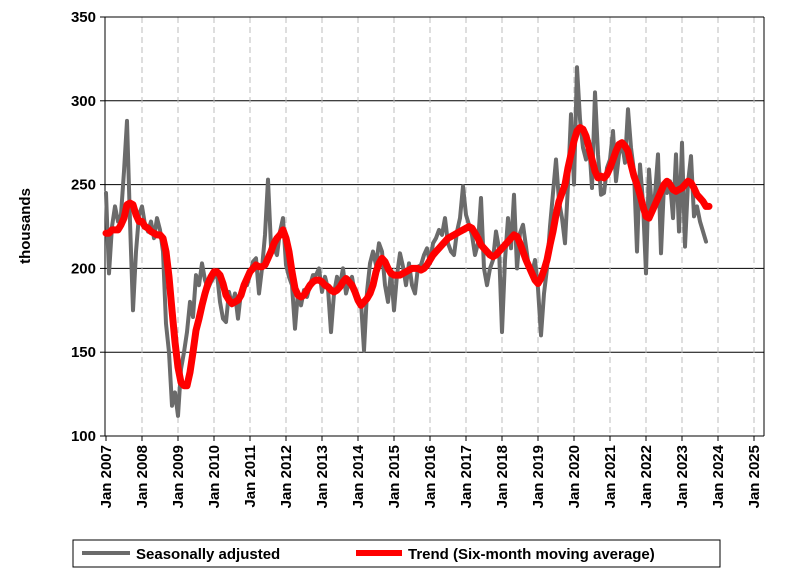  What do you see at coordinates (322, 476) in the screenshot?
I see `x-tick-label: Jan 2013` at bounding box center [322, 476].